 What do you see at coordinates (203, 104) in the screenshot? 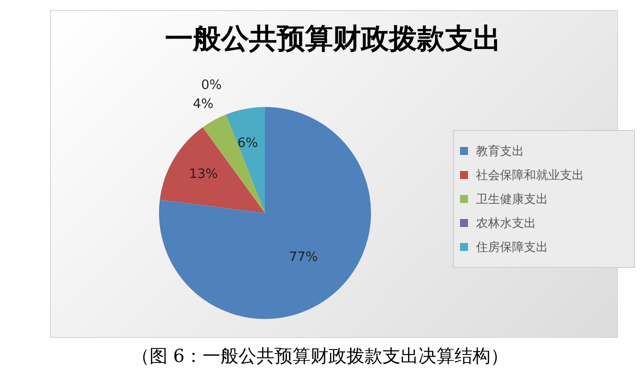
I see `data-label: 4%` at bounding box center [203, 104].